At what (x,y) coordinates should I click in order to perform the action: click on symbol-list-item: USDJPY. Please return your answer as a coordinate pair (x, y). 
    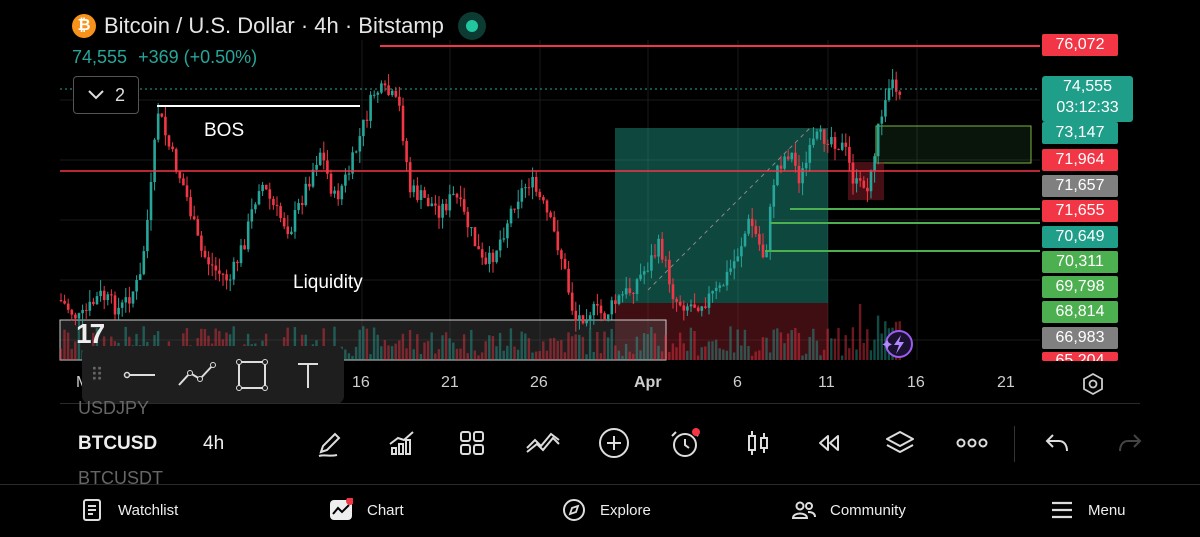
    Looking at the image, I should click on (114, 406).